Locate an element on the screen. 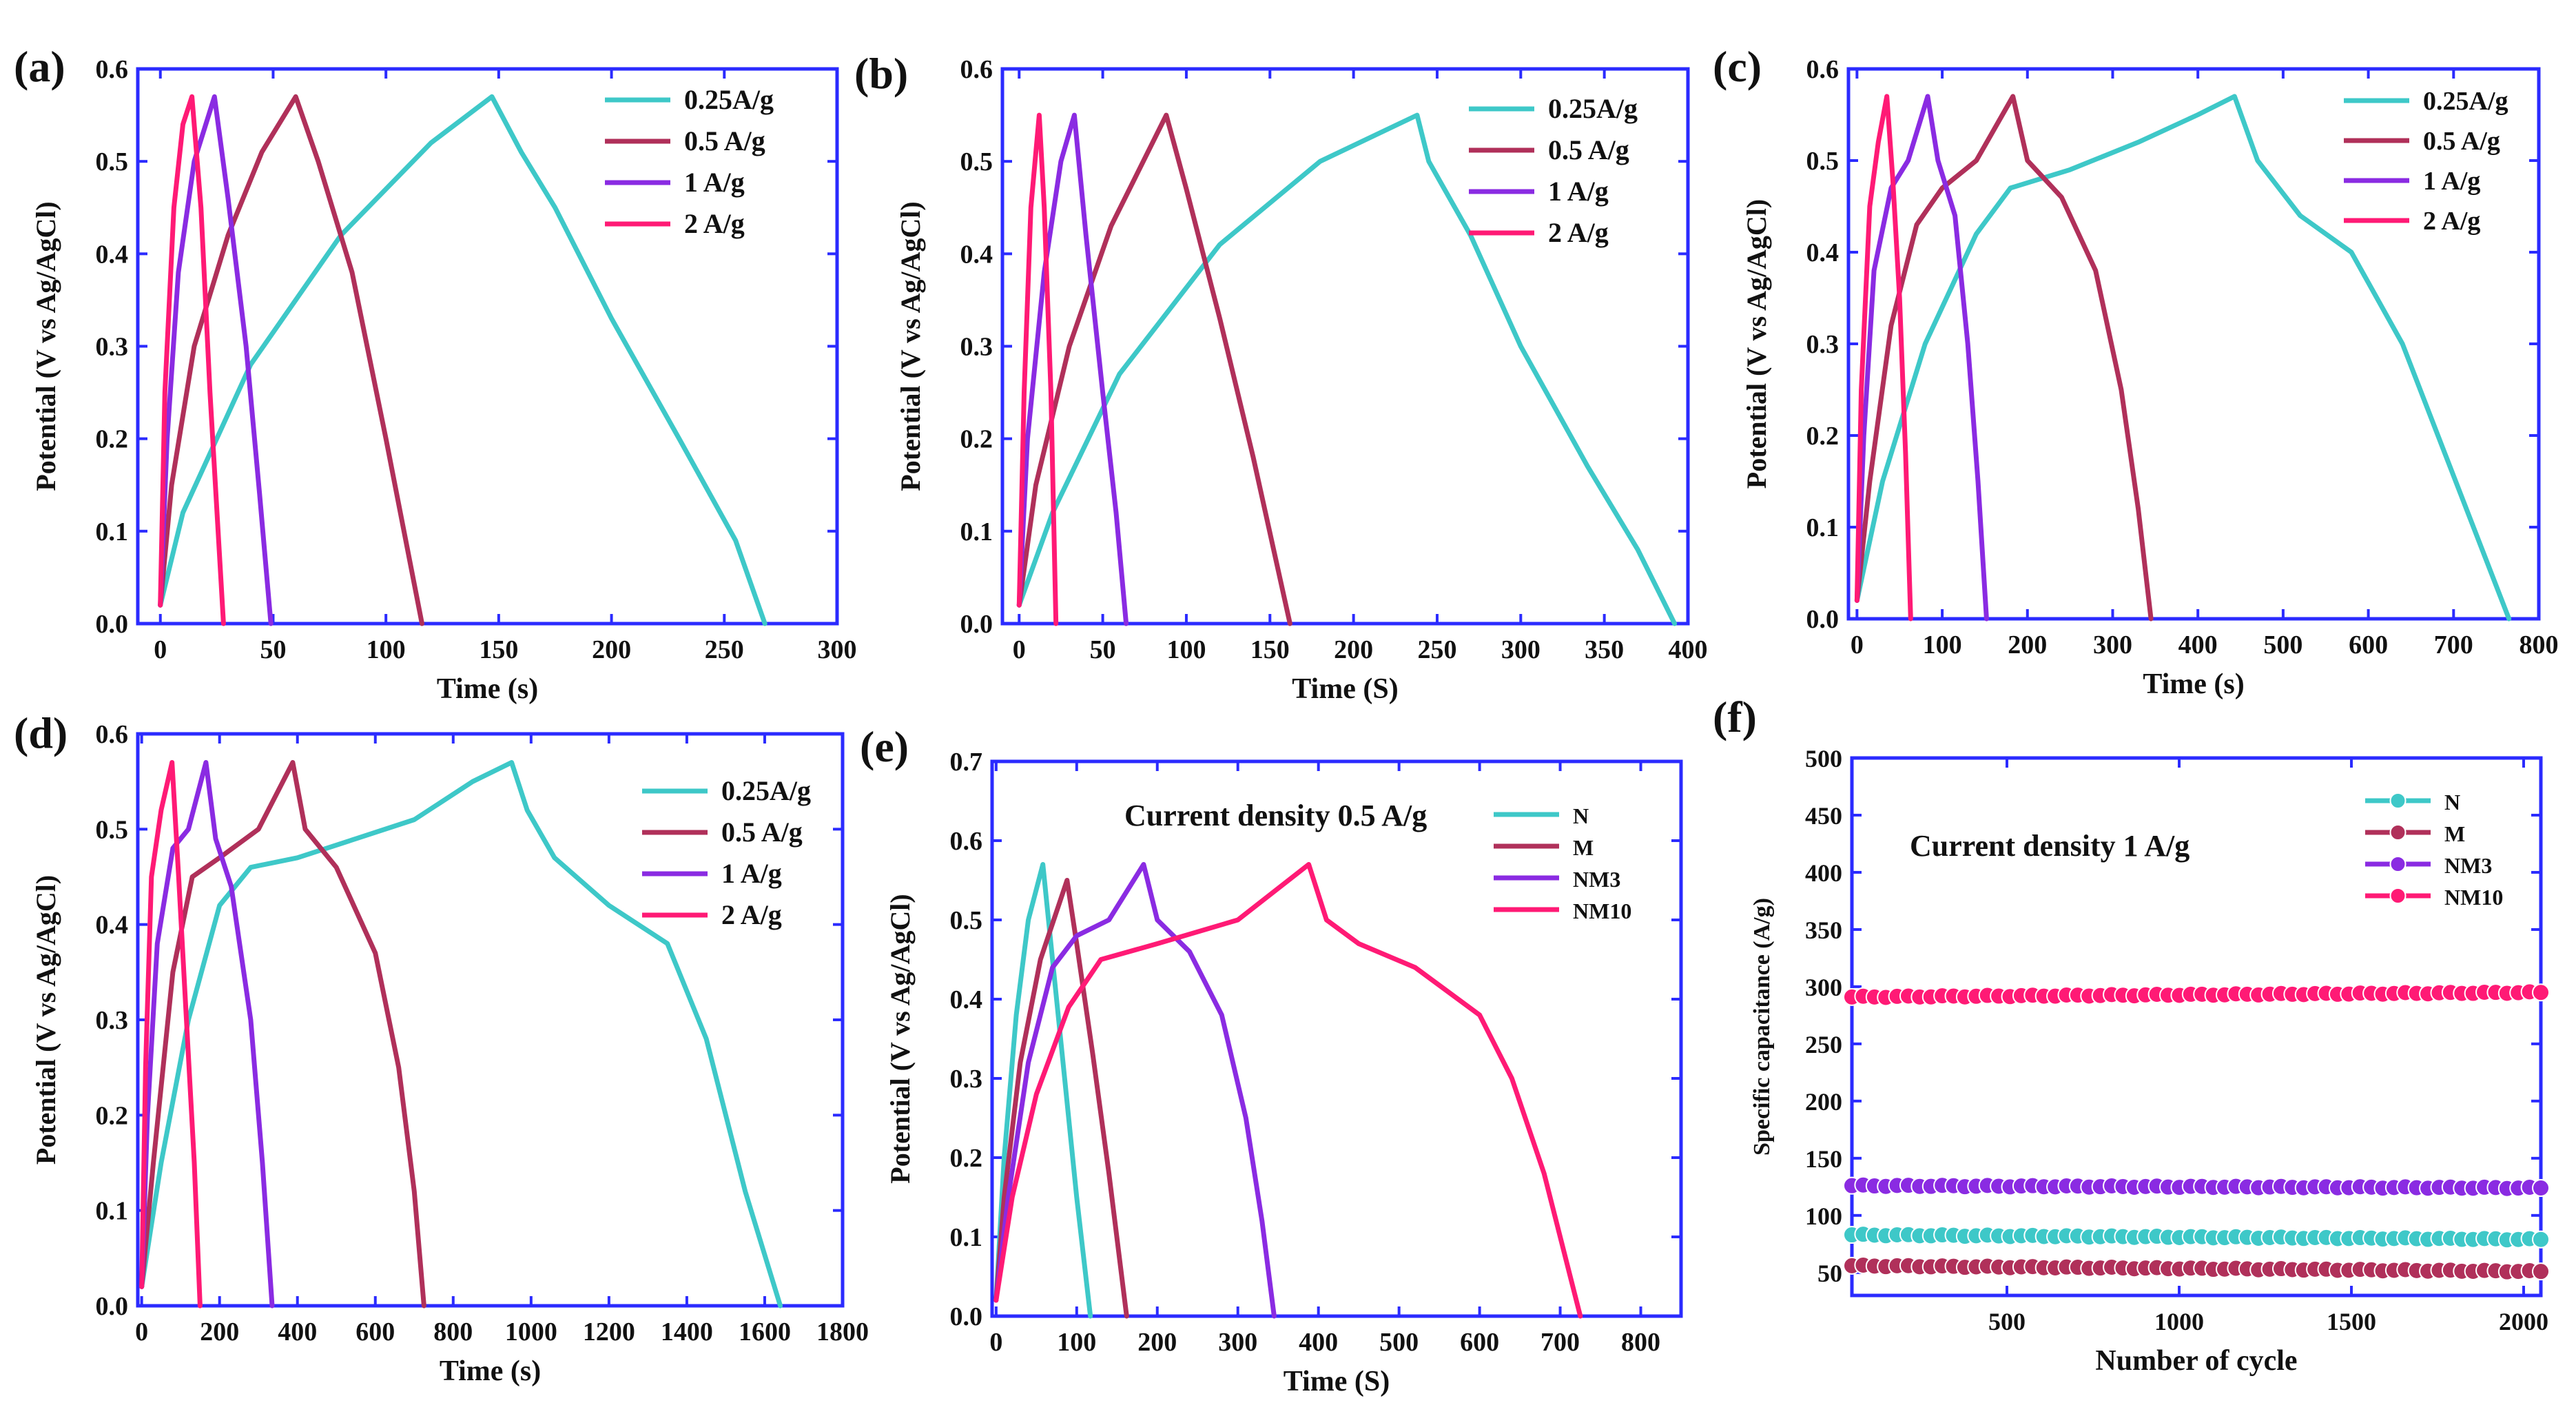 This screenshot has width=2576, height=1425. y-tick-label: 250 is located at coordinates (1823, 1044).